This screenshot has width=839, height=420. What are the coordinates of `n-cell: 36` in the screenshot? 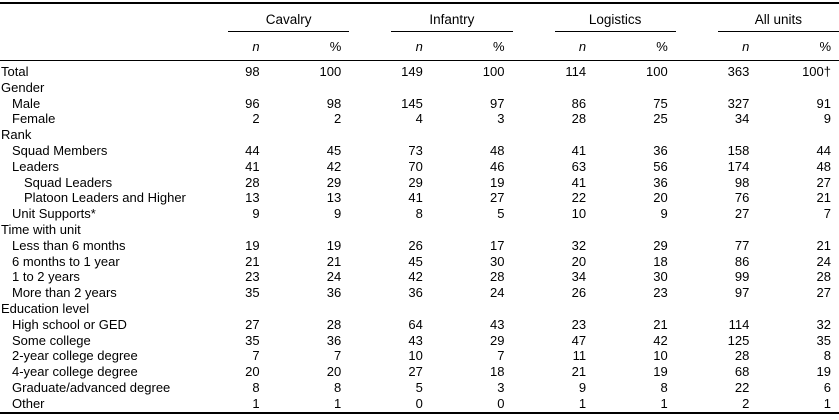 It's located at (415, 293).